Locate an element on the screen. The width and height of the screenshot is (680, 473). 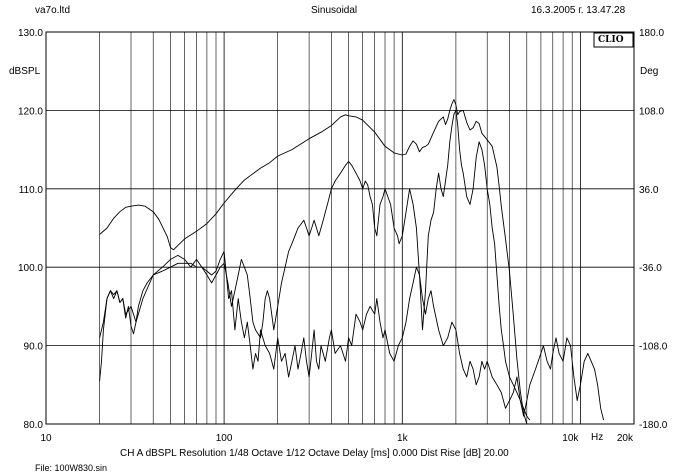
y-tick-label: 130.0 is located at coordinates (30, 33).